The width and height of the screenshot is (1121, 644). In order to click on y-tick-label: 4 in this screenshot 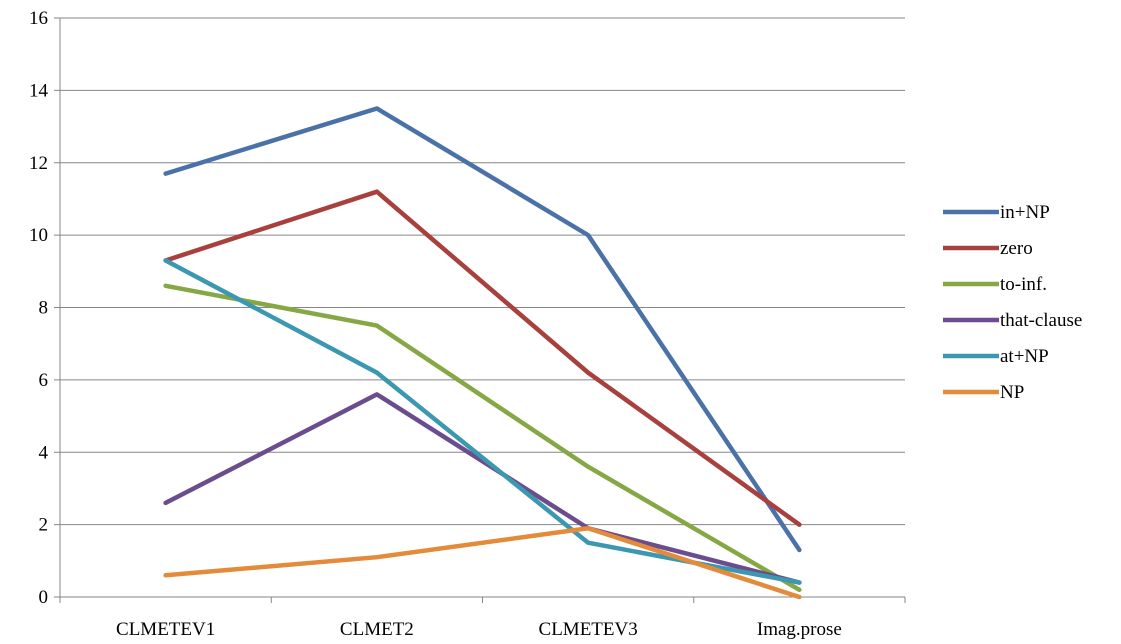, I will do `click(44, 452)`.